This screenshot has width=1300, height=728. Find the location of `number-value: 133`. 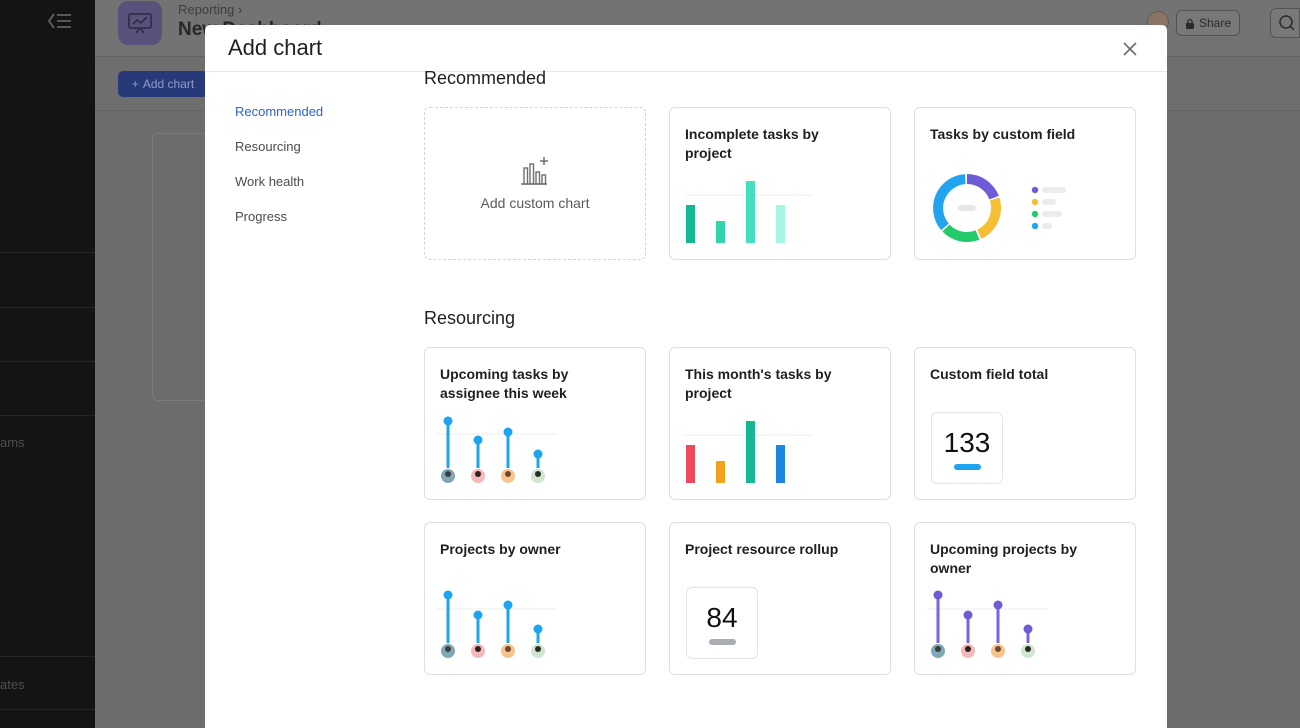

number-value: 133 is located at coordinates (967, 442).